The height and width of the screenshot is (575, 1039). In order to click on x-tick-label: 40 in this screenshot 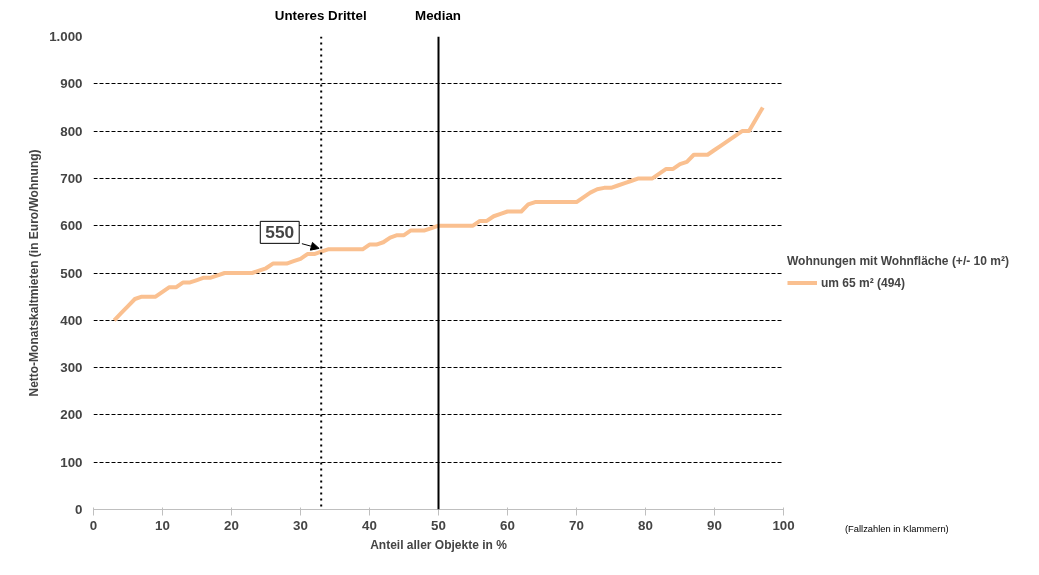, I will do `click(369, 525)`.